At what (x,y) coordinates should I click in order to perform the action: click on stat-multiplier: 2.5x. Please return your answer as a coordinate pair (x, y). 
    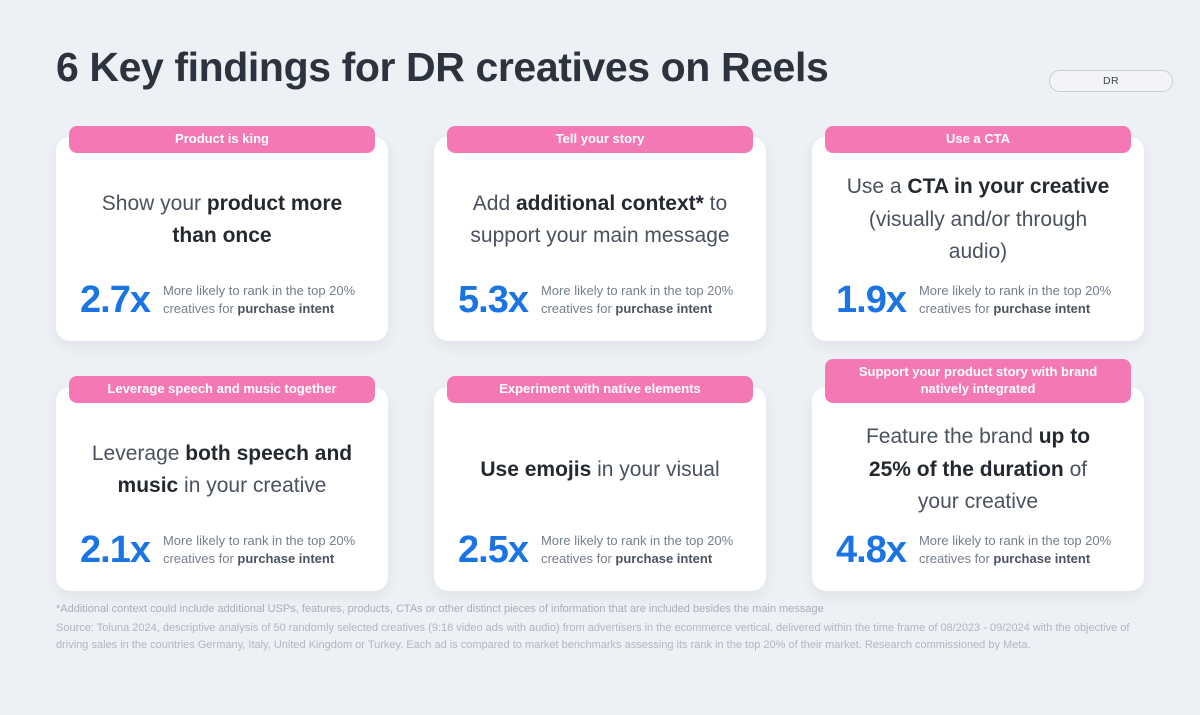
    Looking at the image, I should click on (493, 550).